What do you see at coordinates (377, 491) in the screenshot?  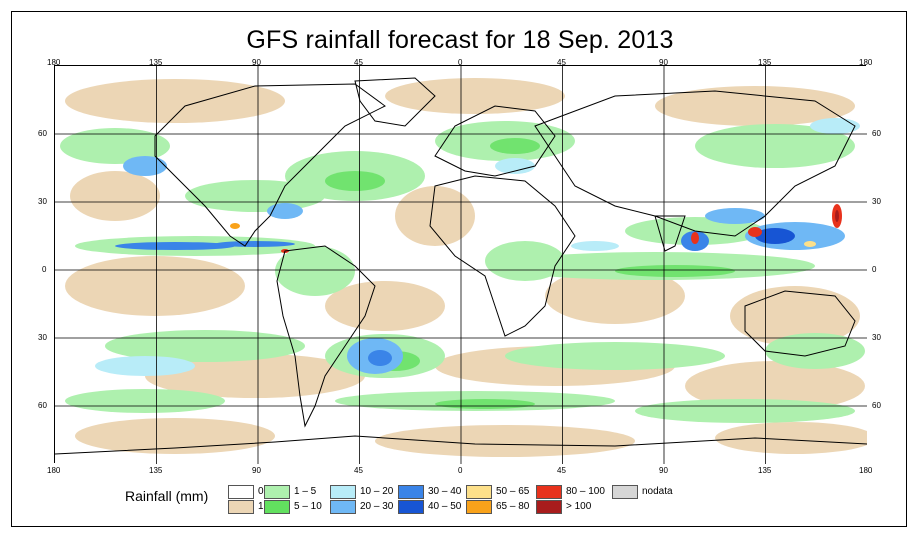 I see `legend-label: 10 – 20` at bounding box center [377, 491].